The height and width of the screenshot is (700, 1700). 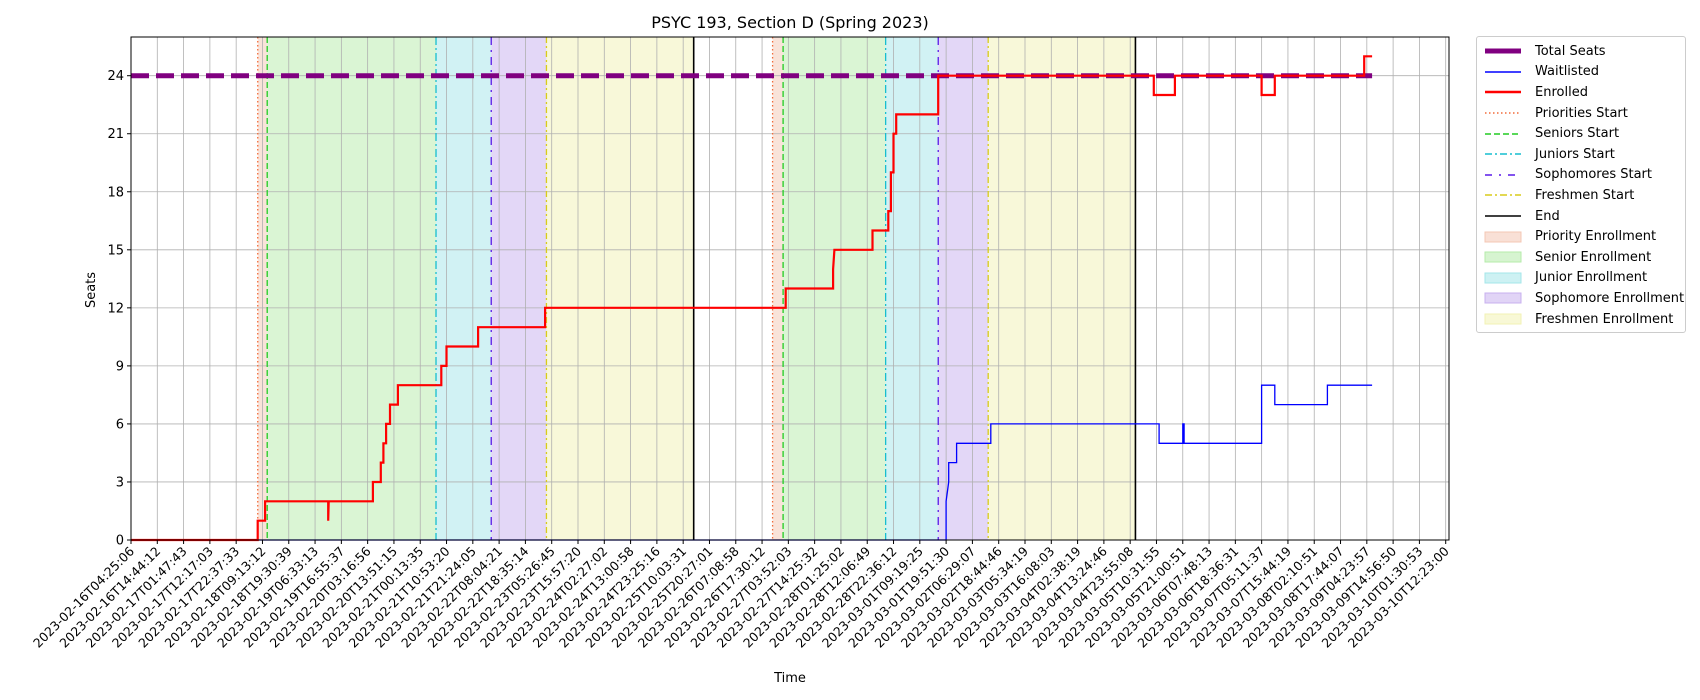 What do you see at coordinates (1570, 51) in the screenshot?
I see `legend-label: Total Seats` at bounding box center [1570, 51].